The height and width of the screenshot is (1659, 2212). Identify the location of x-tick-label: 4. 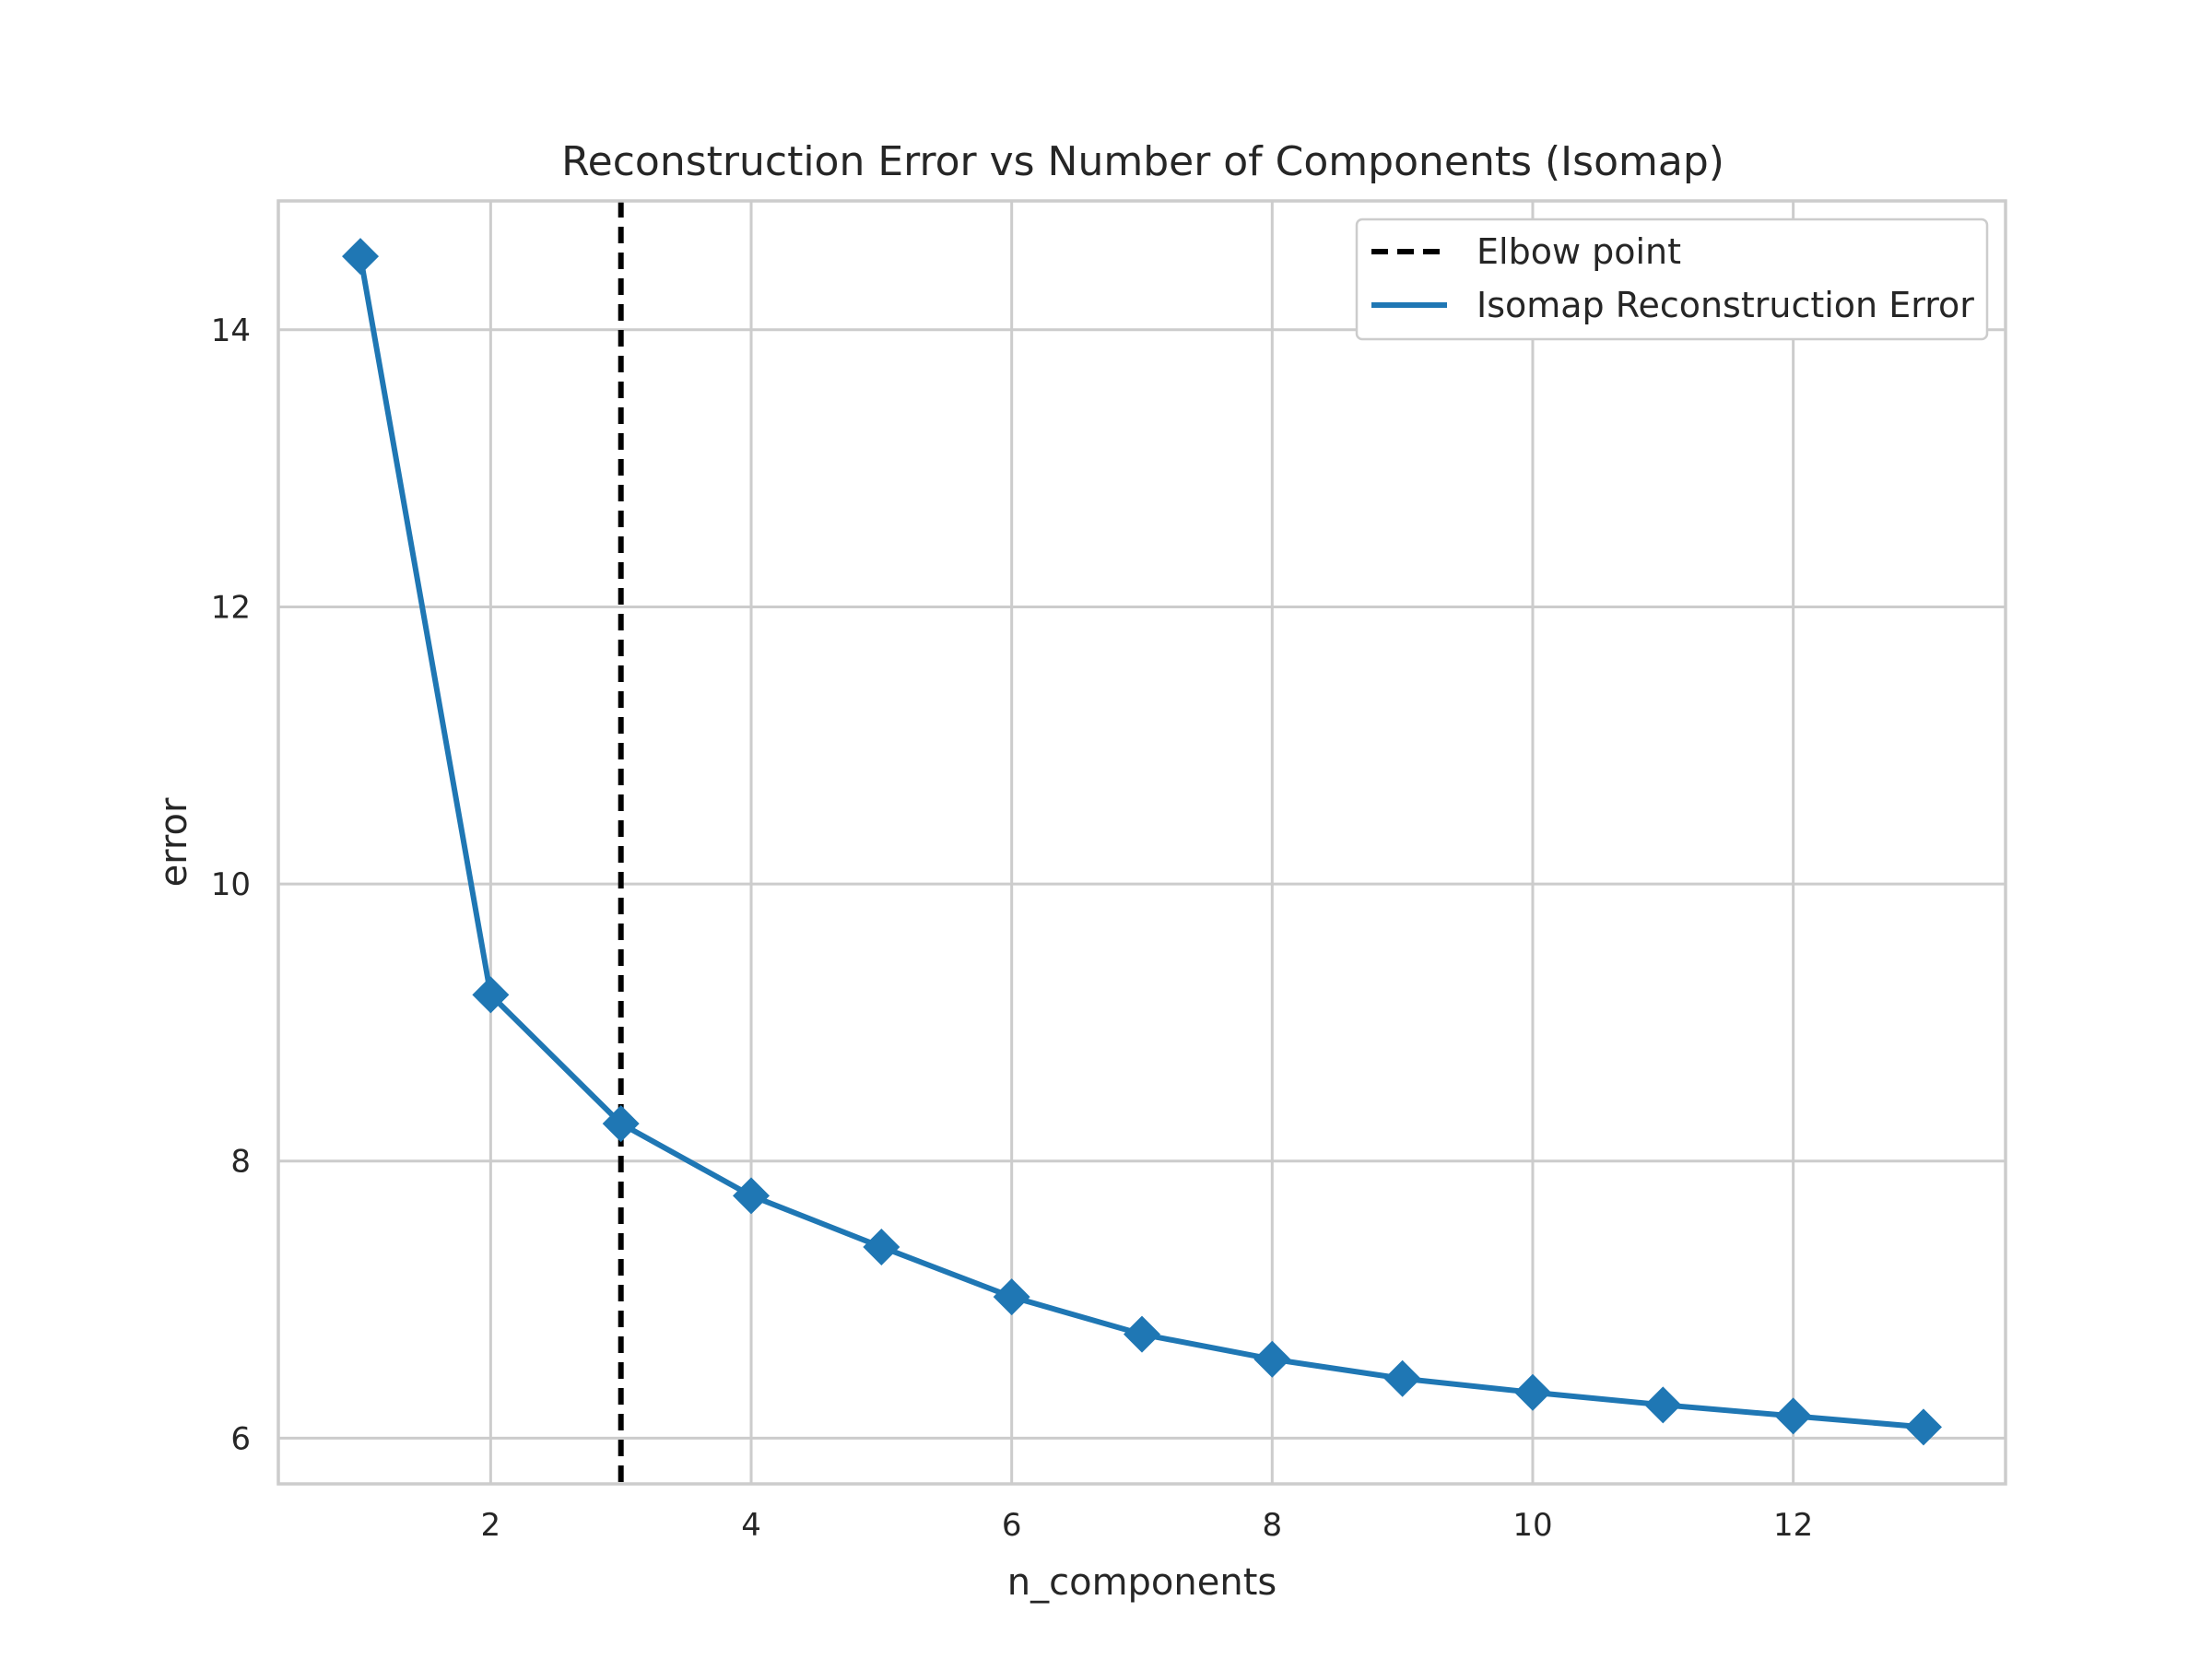
(751, 1525).